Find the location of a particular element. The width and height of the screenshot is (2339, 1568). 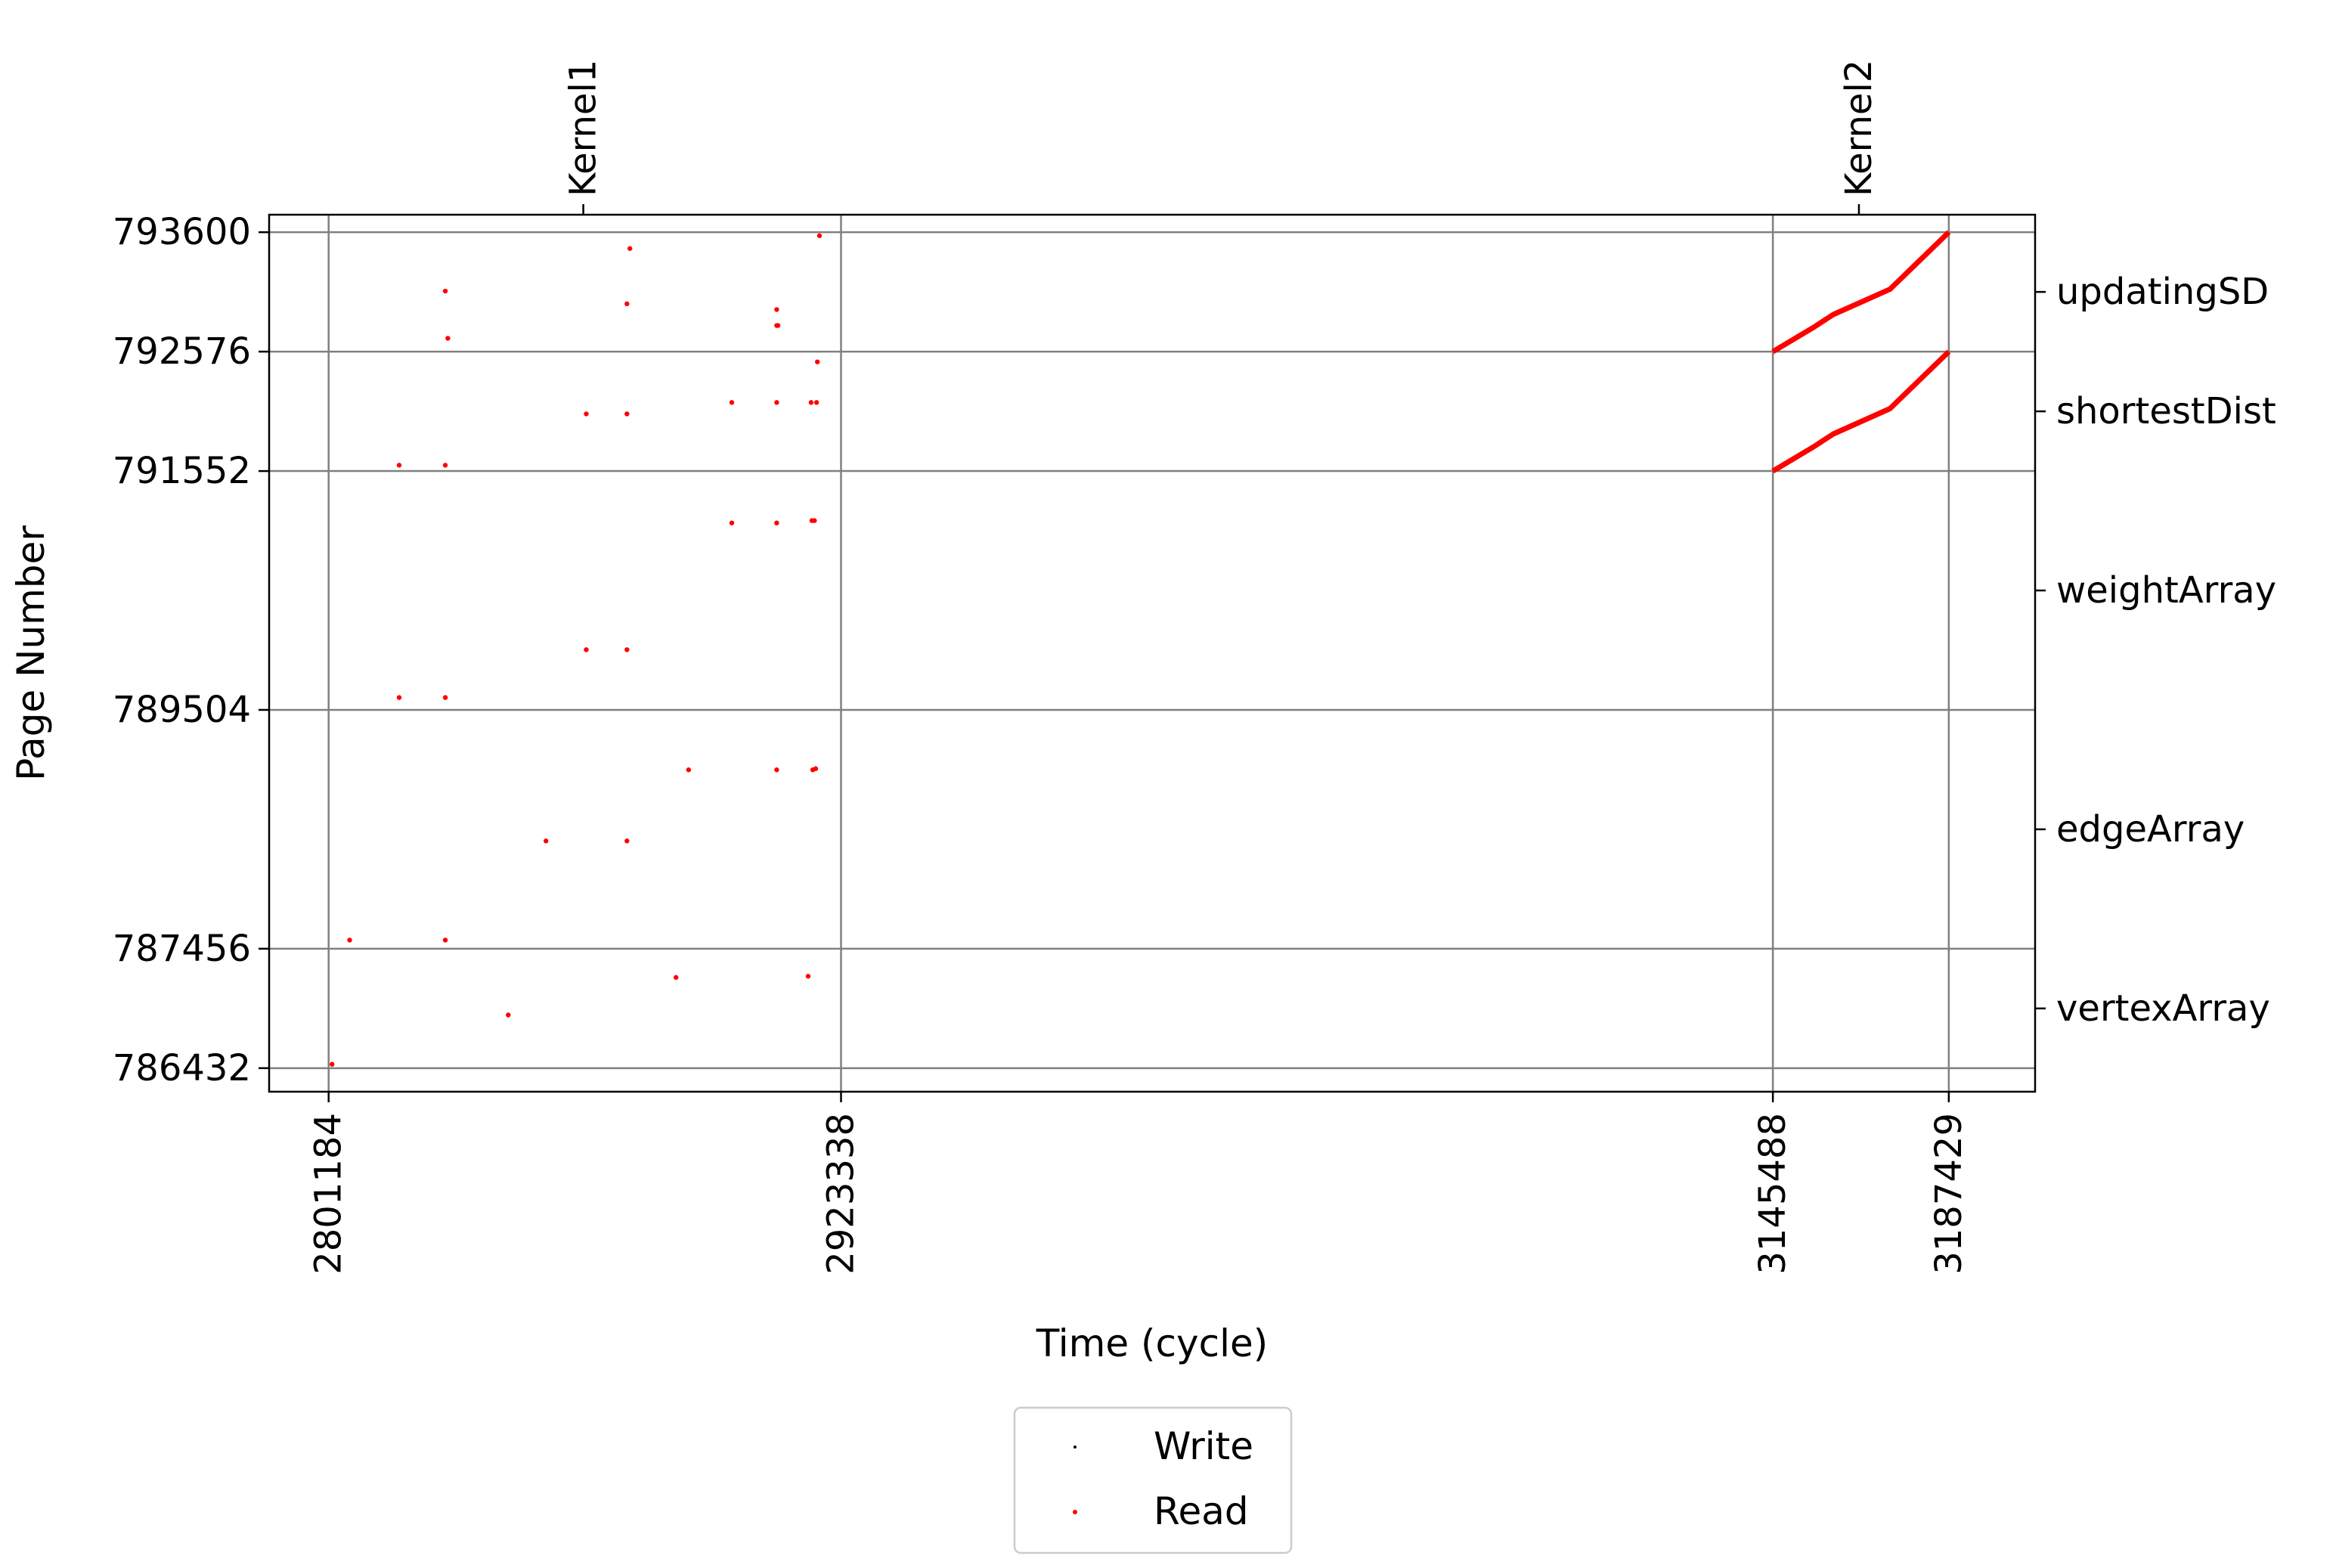

kernel-label: Kernel2 is located at coordinates (1859, 128).